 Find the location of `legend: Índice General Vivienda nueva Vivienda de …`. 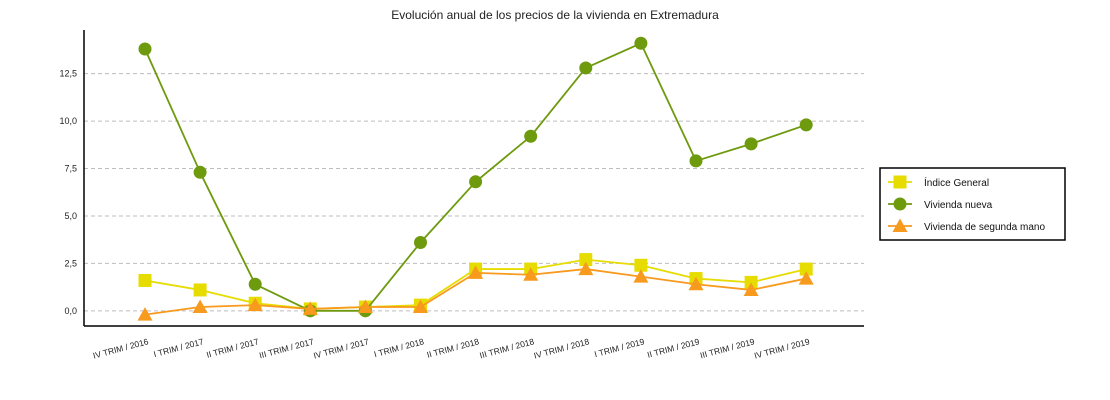

legend: Índice General Vivienda nueva Vivienda de … is located at coordinates (972, 204).